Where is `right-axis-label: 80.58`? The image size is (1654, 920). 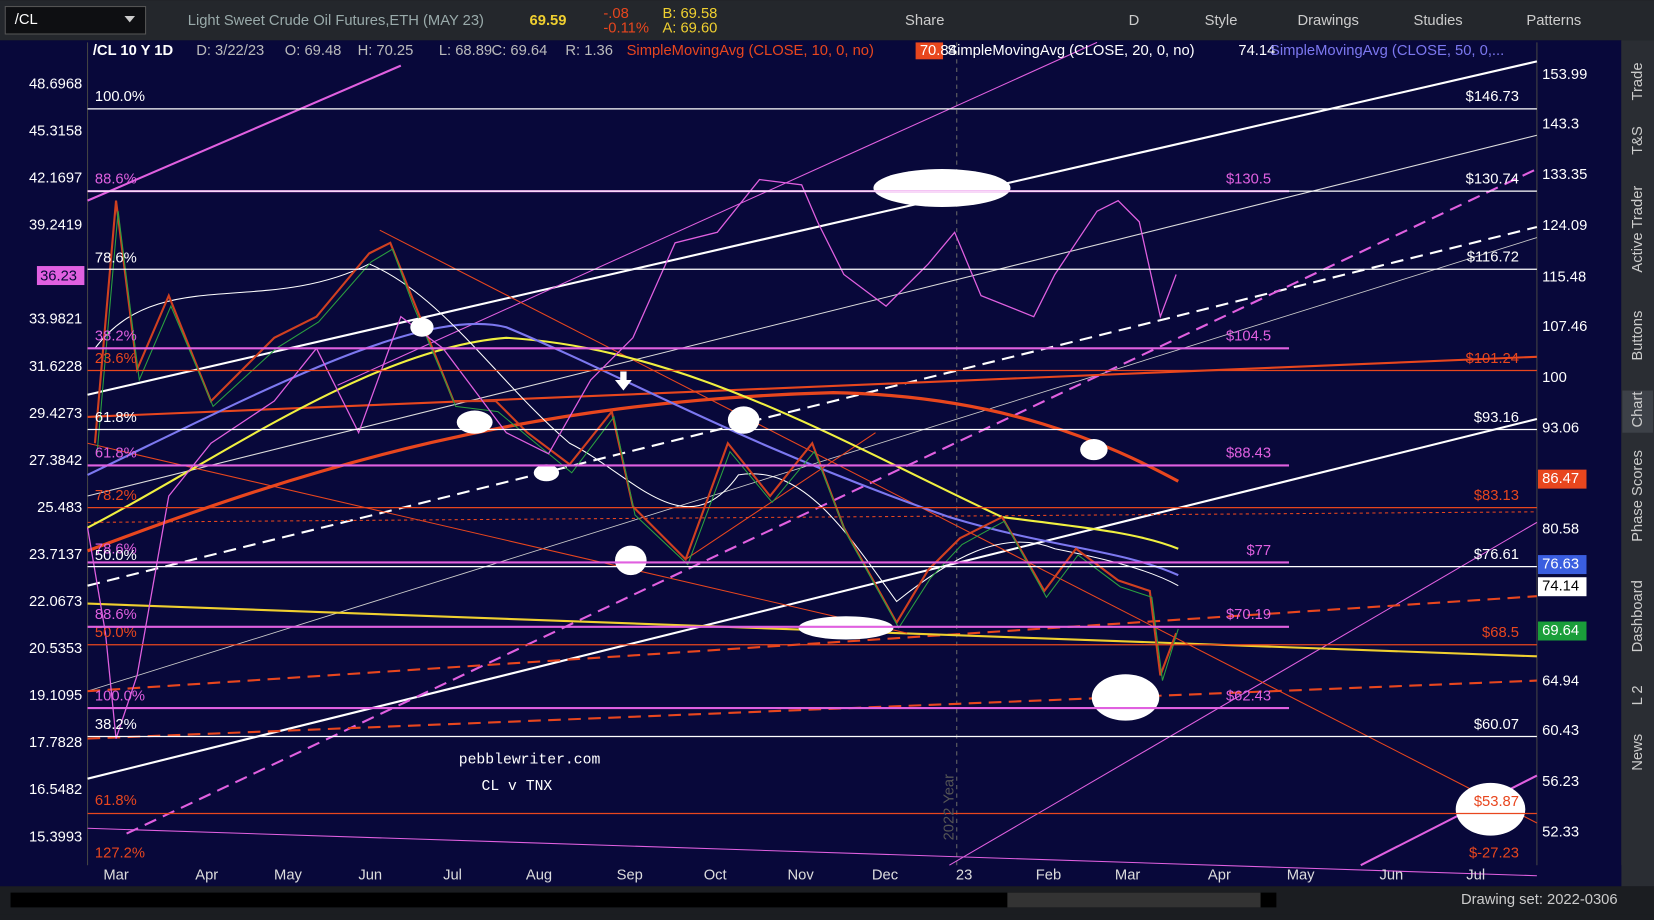 right-axis-label: 80.58 is located at coordinates (1560, 530).